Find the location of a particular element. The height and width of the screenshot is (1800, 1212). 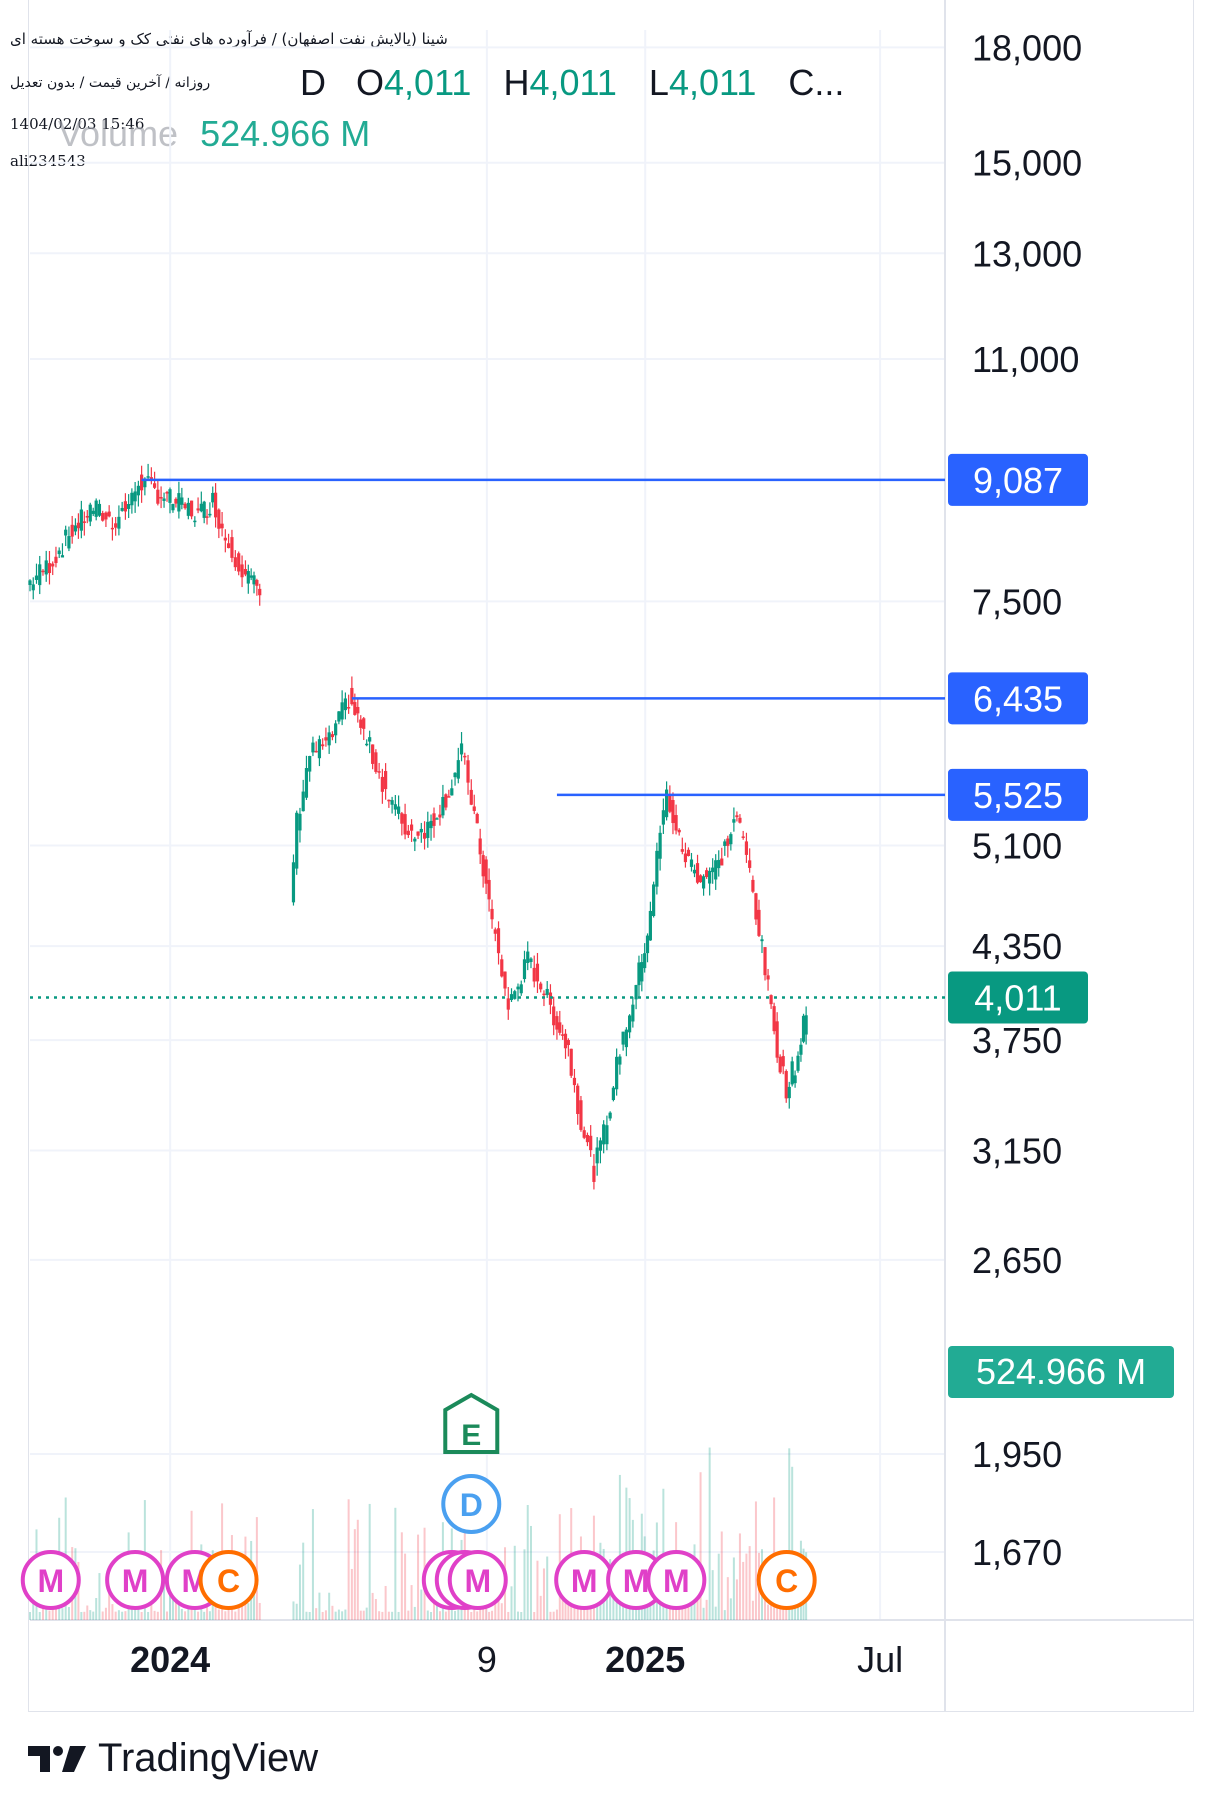

time-tick-label: 2024 is located at coordinates (170, 1659).